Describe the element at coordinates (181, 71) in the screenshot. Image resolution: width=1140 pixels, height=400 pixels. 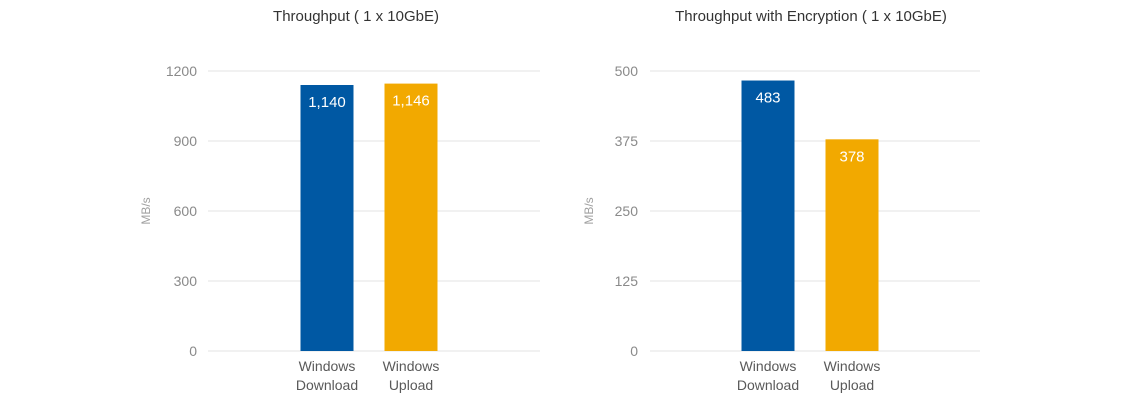
I see `y-tick-label: 1200` at that location.